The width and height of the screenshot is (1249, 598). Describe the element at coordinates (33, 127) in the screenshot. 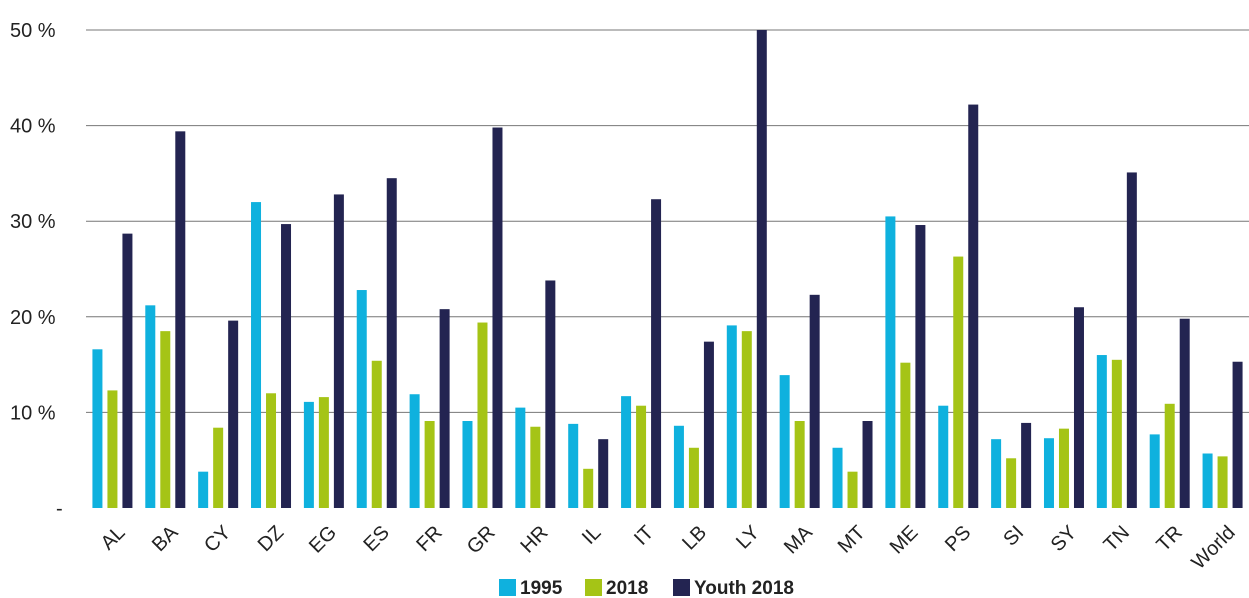

I see `y-tick-label: 40 %` at that location.